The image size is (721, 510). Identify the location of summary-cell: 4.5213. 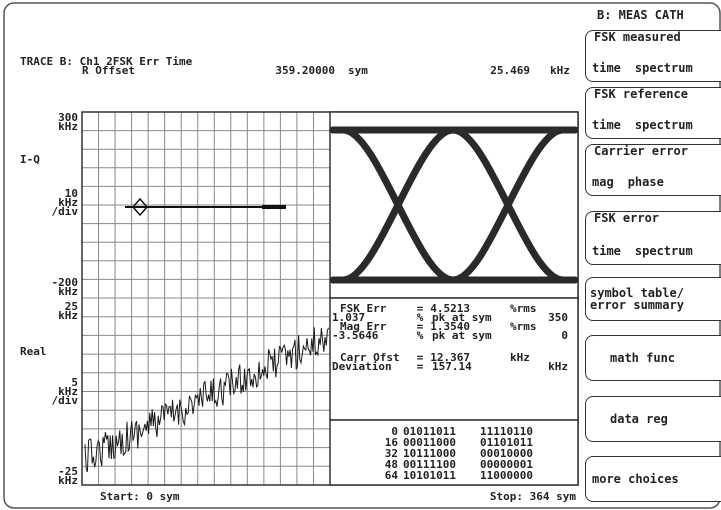
(450, 308).